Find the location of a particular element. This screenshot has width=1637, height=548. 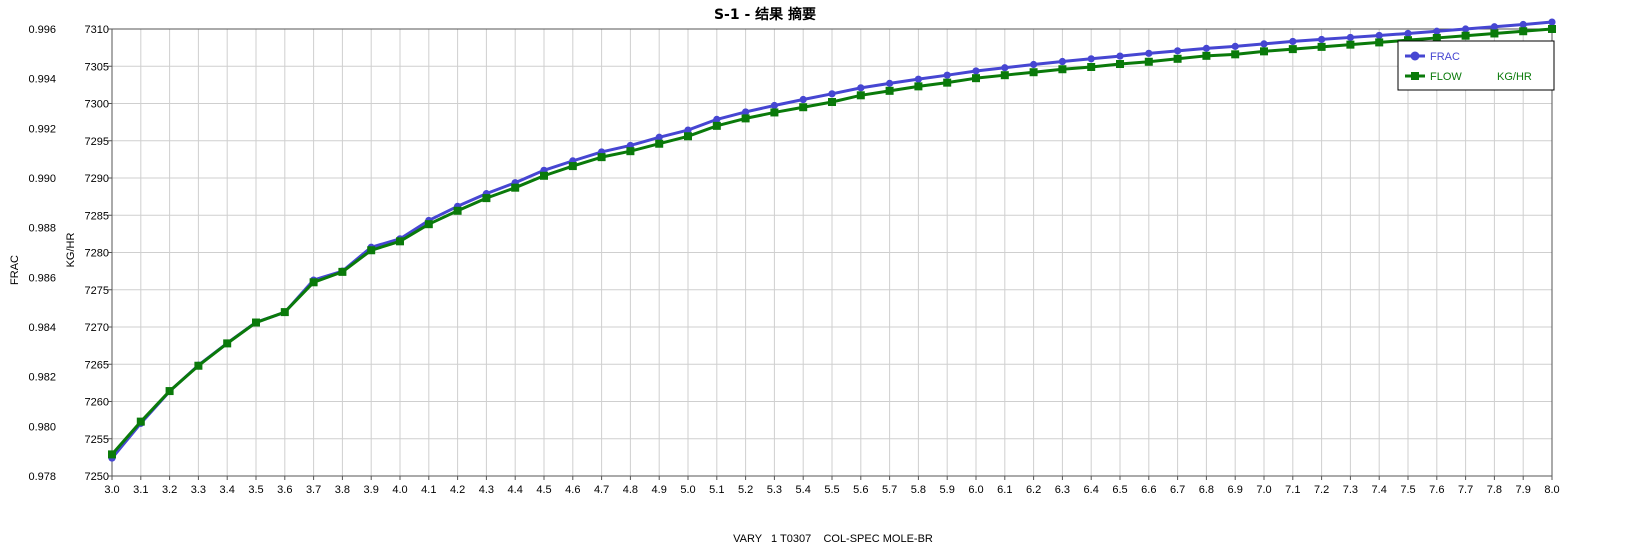

x-tick-label: 7.4 is located at coordinates (1379, 490).